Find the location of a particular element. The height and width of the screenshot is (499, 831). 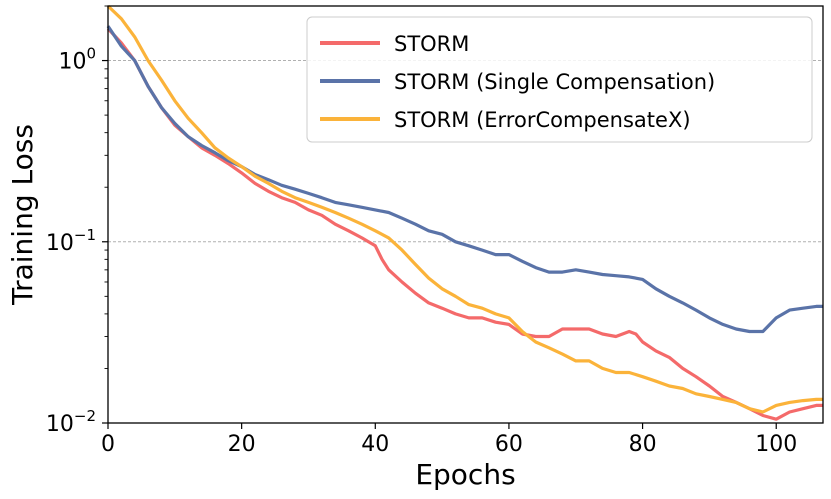

x-axis-title: Epochs is located at coordinates (465, 474).